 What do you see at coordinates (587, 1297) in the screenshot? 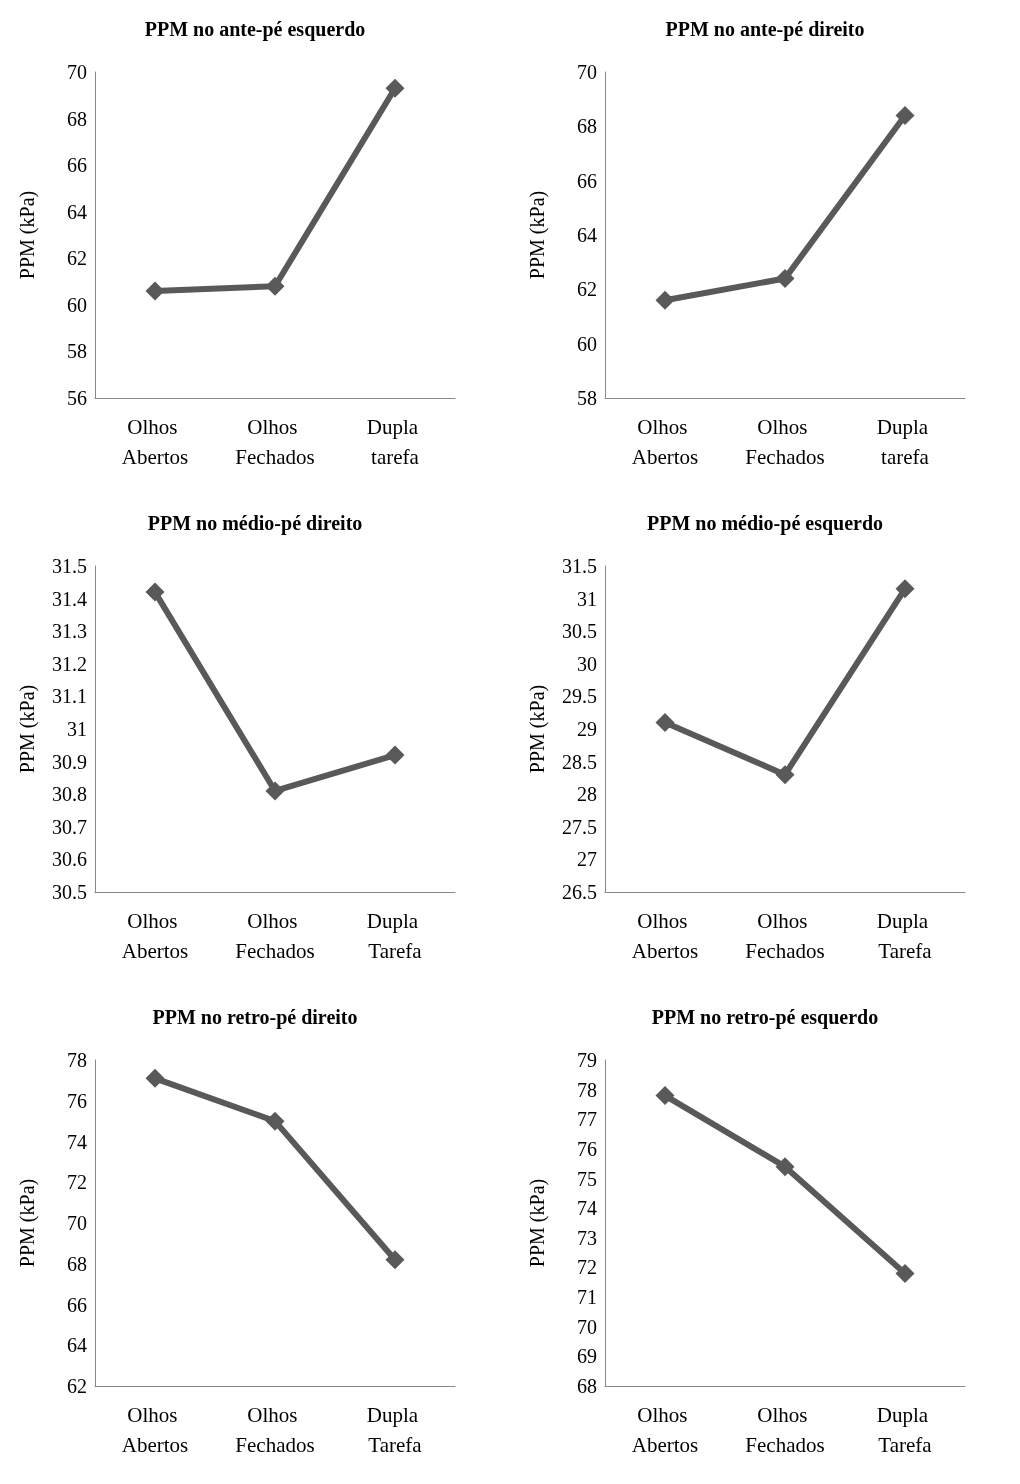
I see `y-tick-label: 71` at bounding box center [587, 1297].